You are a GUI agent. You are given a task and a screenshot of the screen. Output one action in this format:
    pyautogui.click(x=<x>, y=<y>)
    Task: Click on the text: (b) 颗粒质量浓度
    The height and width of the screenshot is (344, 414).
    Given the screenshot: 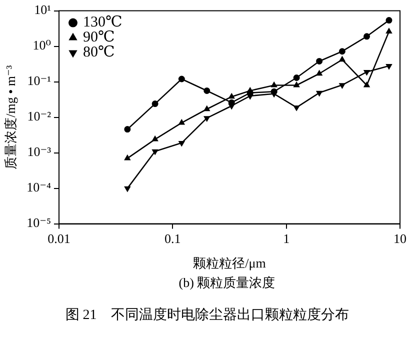 What is the action you would take?
    pyautogui.click(x=227, y=283)
    